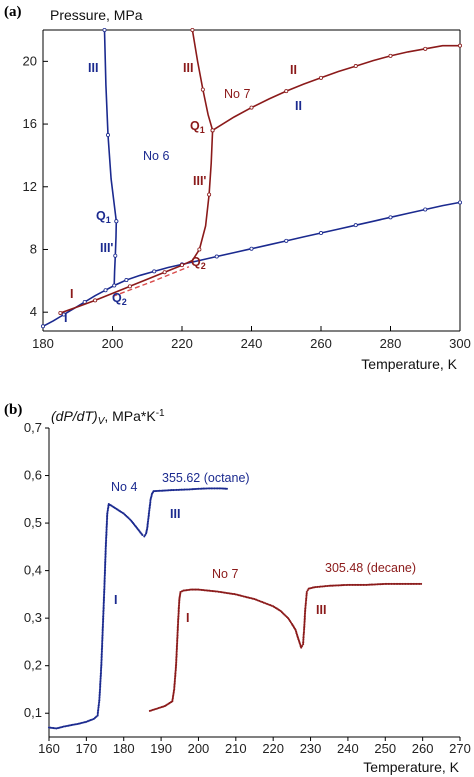 The image size is (474, 777). Describe the element at coordinates (237, 94) in the screenshot. I see `label-no7: No 7` at that location.